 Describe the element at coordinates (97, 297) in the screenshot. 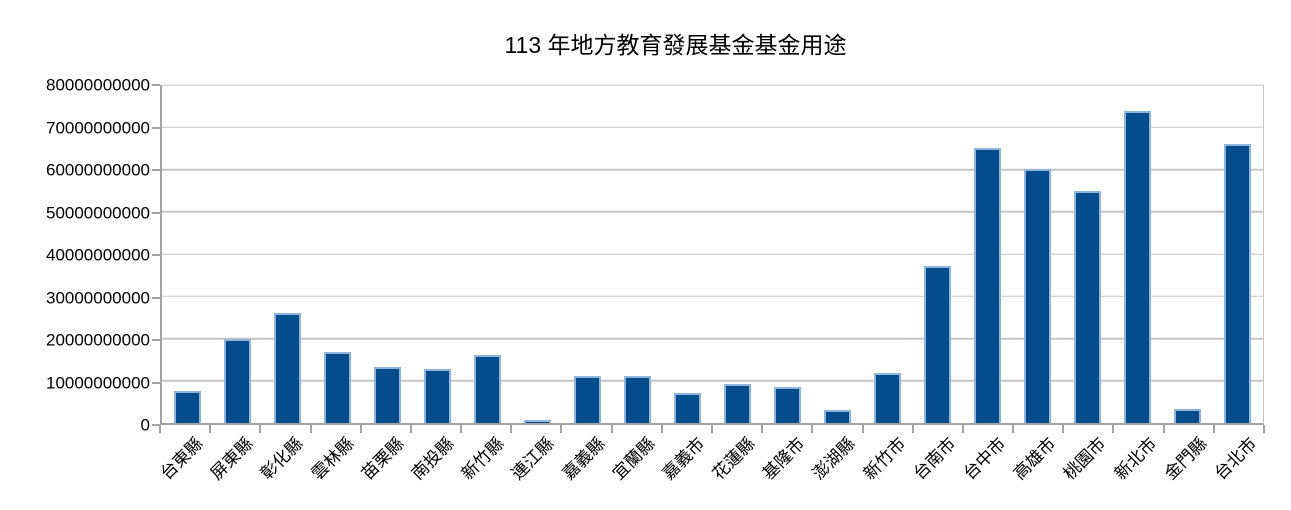

I see `y-tick-label: 30000000000` at that location.